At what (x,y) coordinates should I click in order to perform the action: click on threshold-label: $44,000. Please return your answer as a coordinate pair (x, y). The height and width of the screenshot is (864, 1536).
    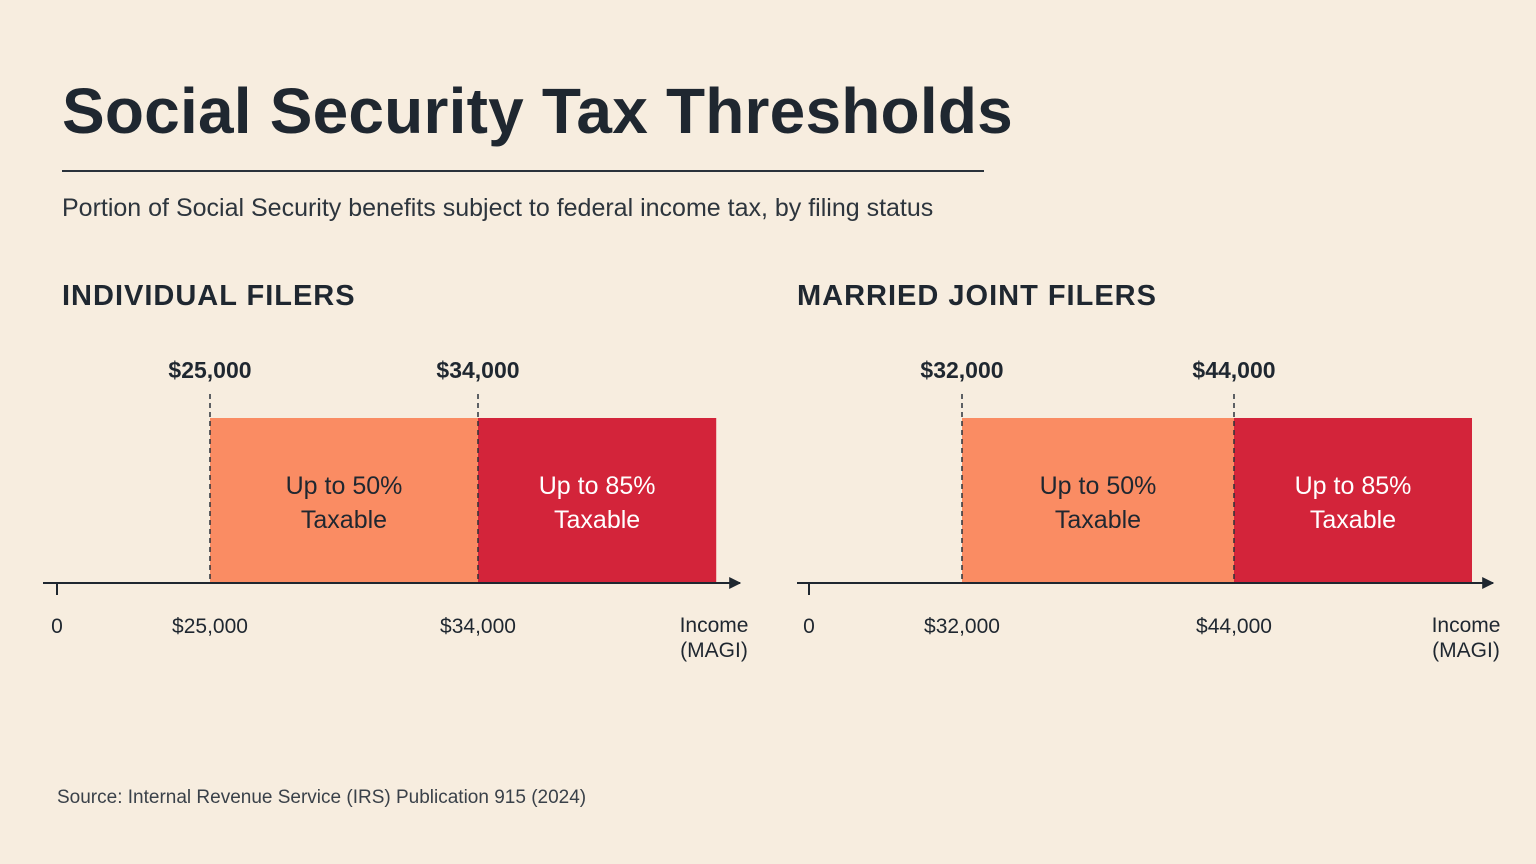
    Looking at the image, I should click on (1233, 370).